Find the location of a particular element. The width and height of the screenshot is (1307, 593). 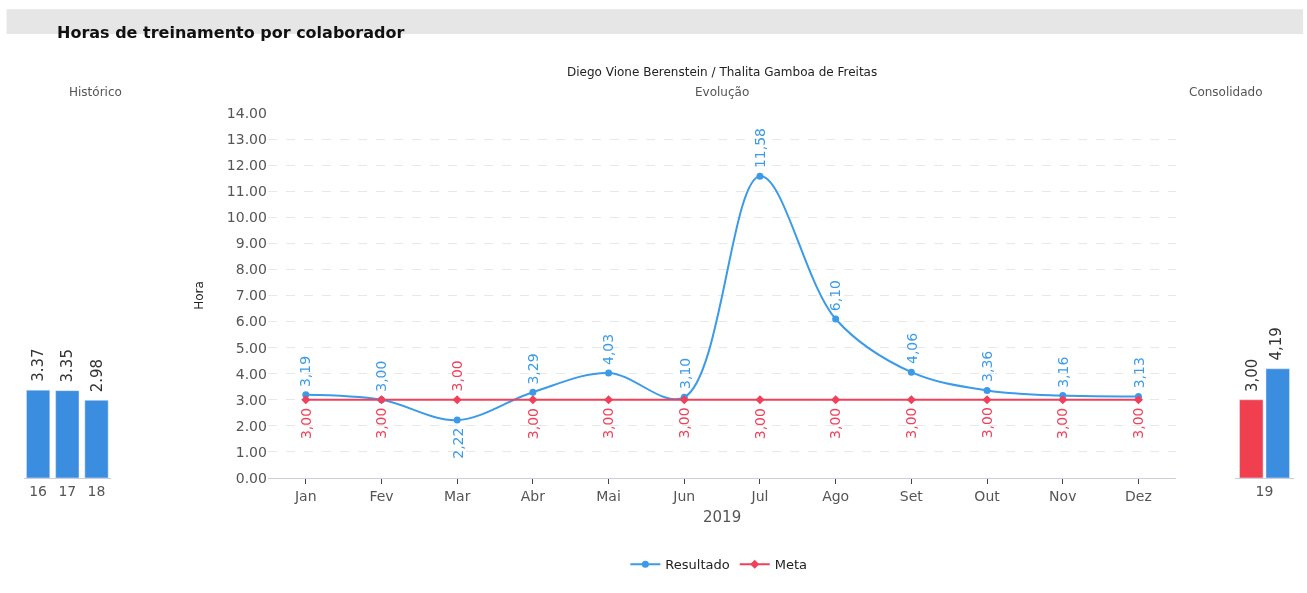

y-axis-title: Hora is located at coordinates (199, 295).